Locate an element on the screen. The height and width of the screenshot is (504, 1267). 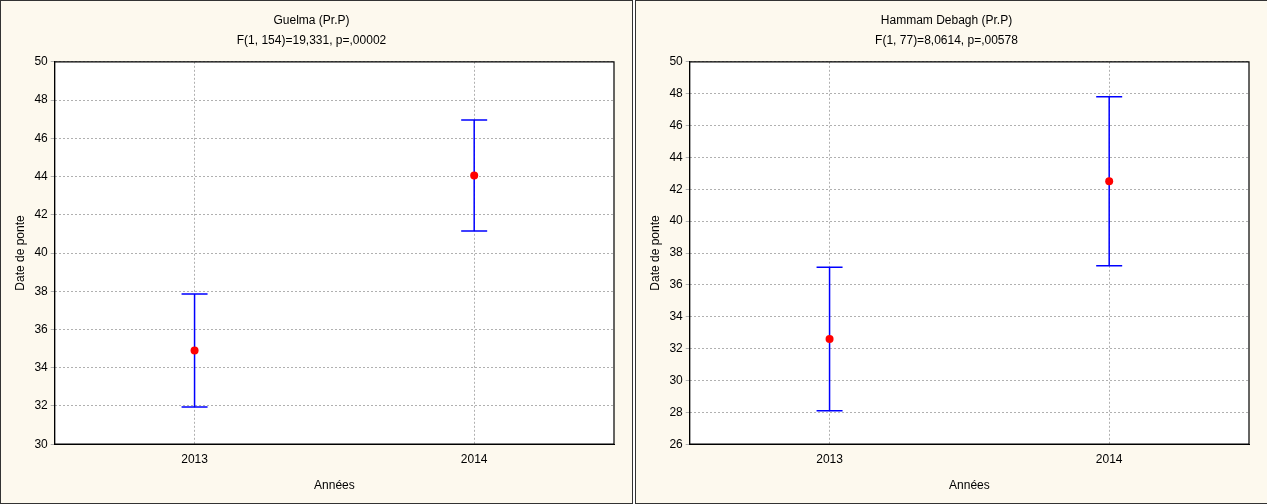
y-tick-label: 28 is located at coordinates (676, 411).